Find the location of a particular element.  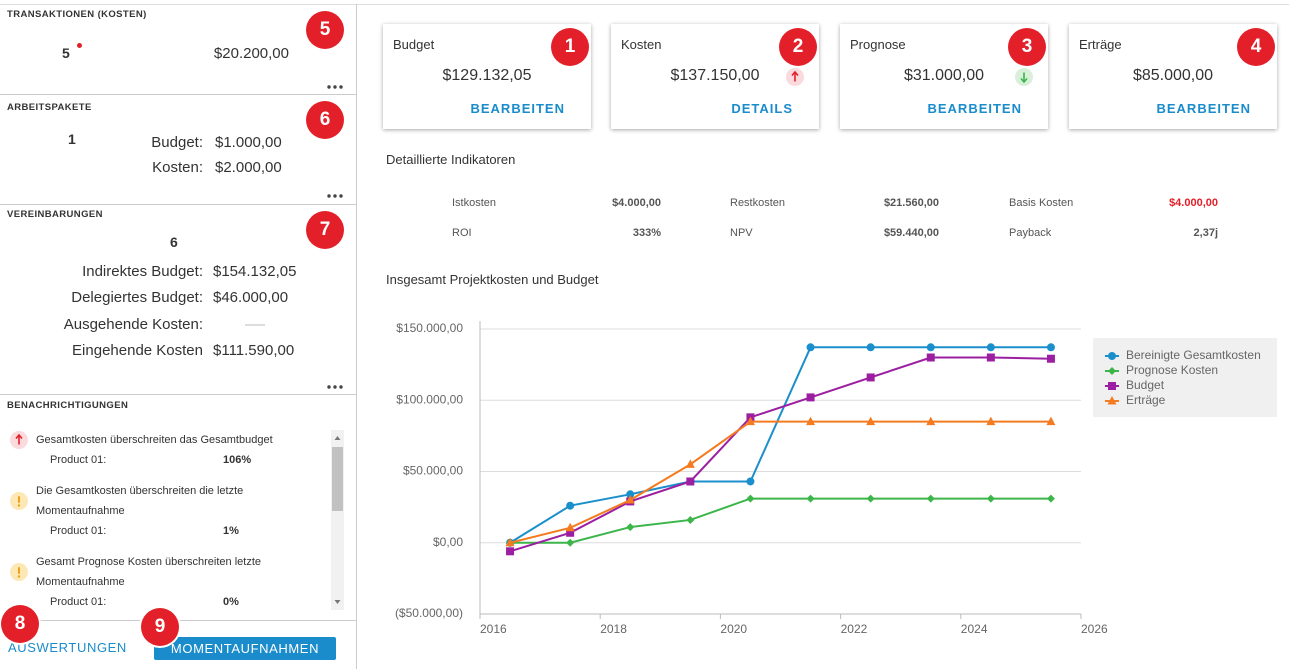

section-title: ARBEITSPAKETE is located at coordinates (49, 107).